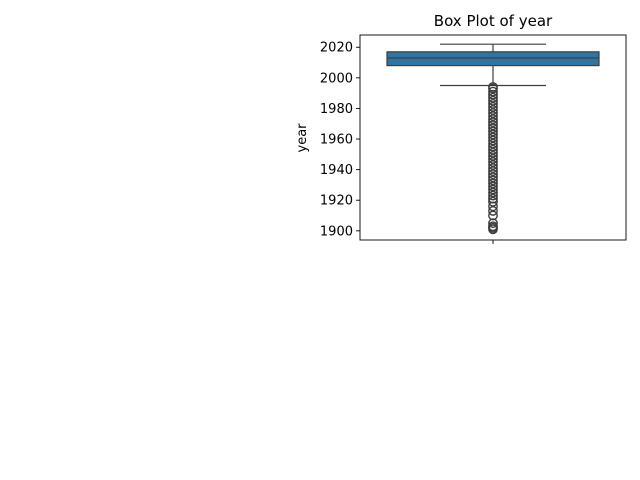  I want to click on iqr-box, so click(493, 59).